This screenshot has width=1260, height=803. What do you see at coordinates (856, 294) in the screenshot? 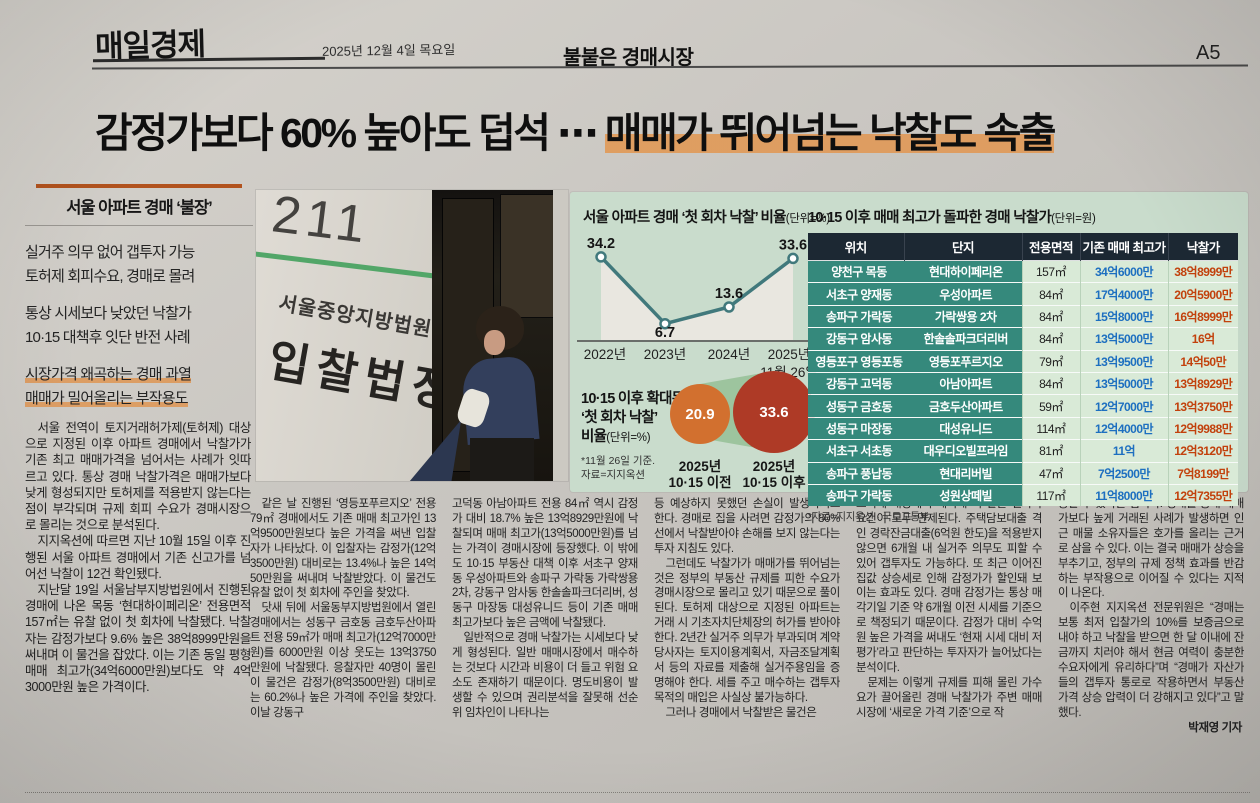
I see `table-cell: 서초구 양재동` at bounding box center [856, 294].